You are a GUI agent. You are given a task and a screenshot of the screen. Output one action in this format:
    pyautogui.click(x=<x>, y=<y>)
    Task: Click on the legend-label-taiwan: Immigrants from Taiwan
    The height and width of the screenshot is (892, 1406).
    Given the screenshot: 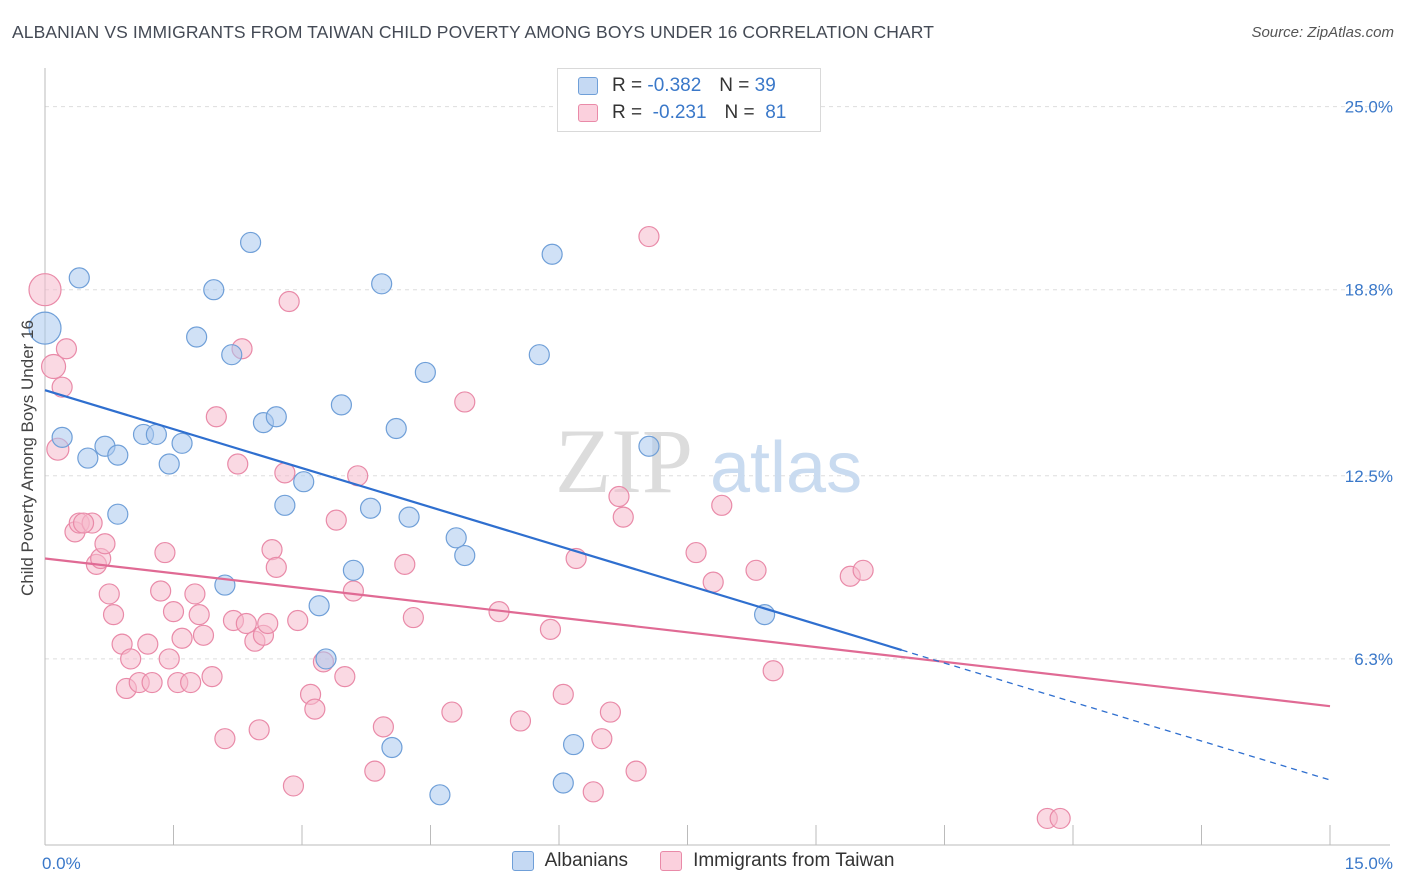 What is the action you would take?
    pyautogui.click(x=794, y=860)
    